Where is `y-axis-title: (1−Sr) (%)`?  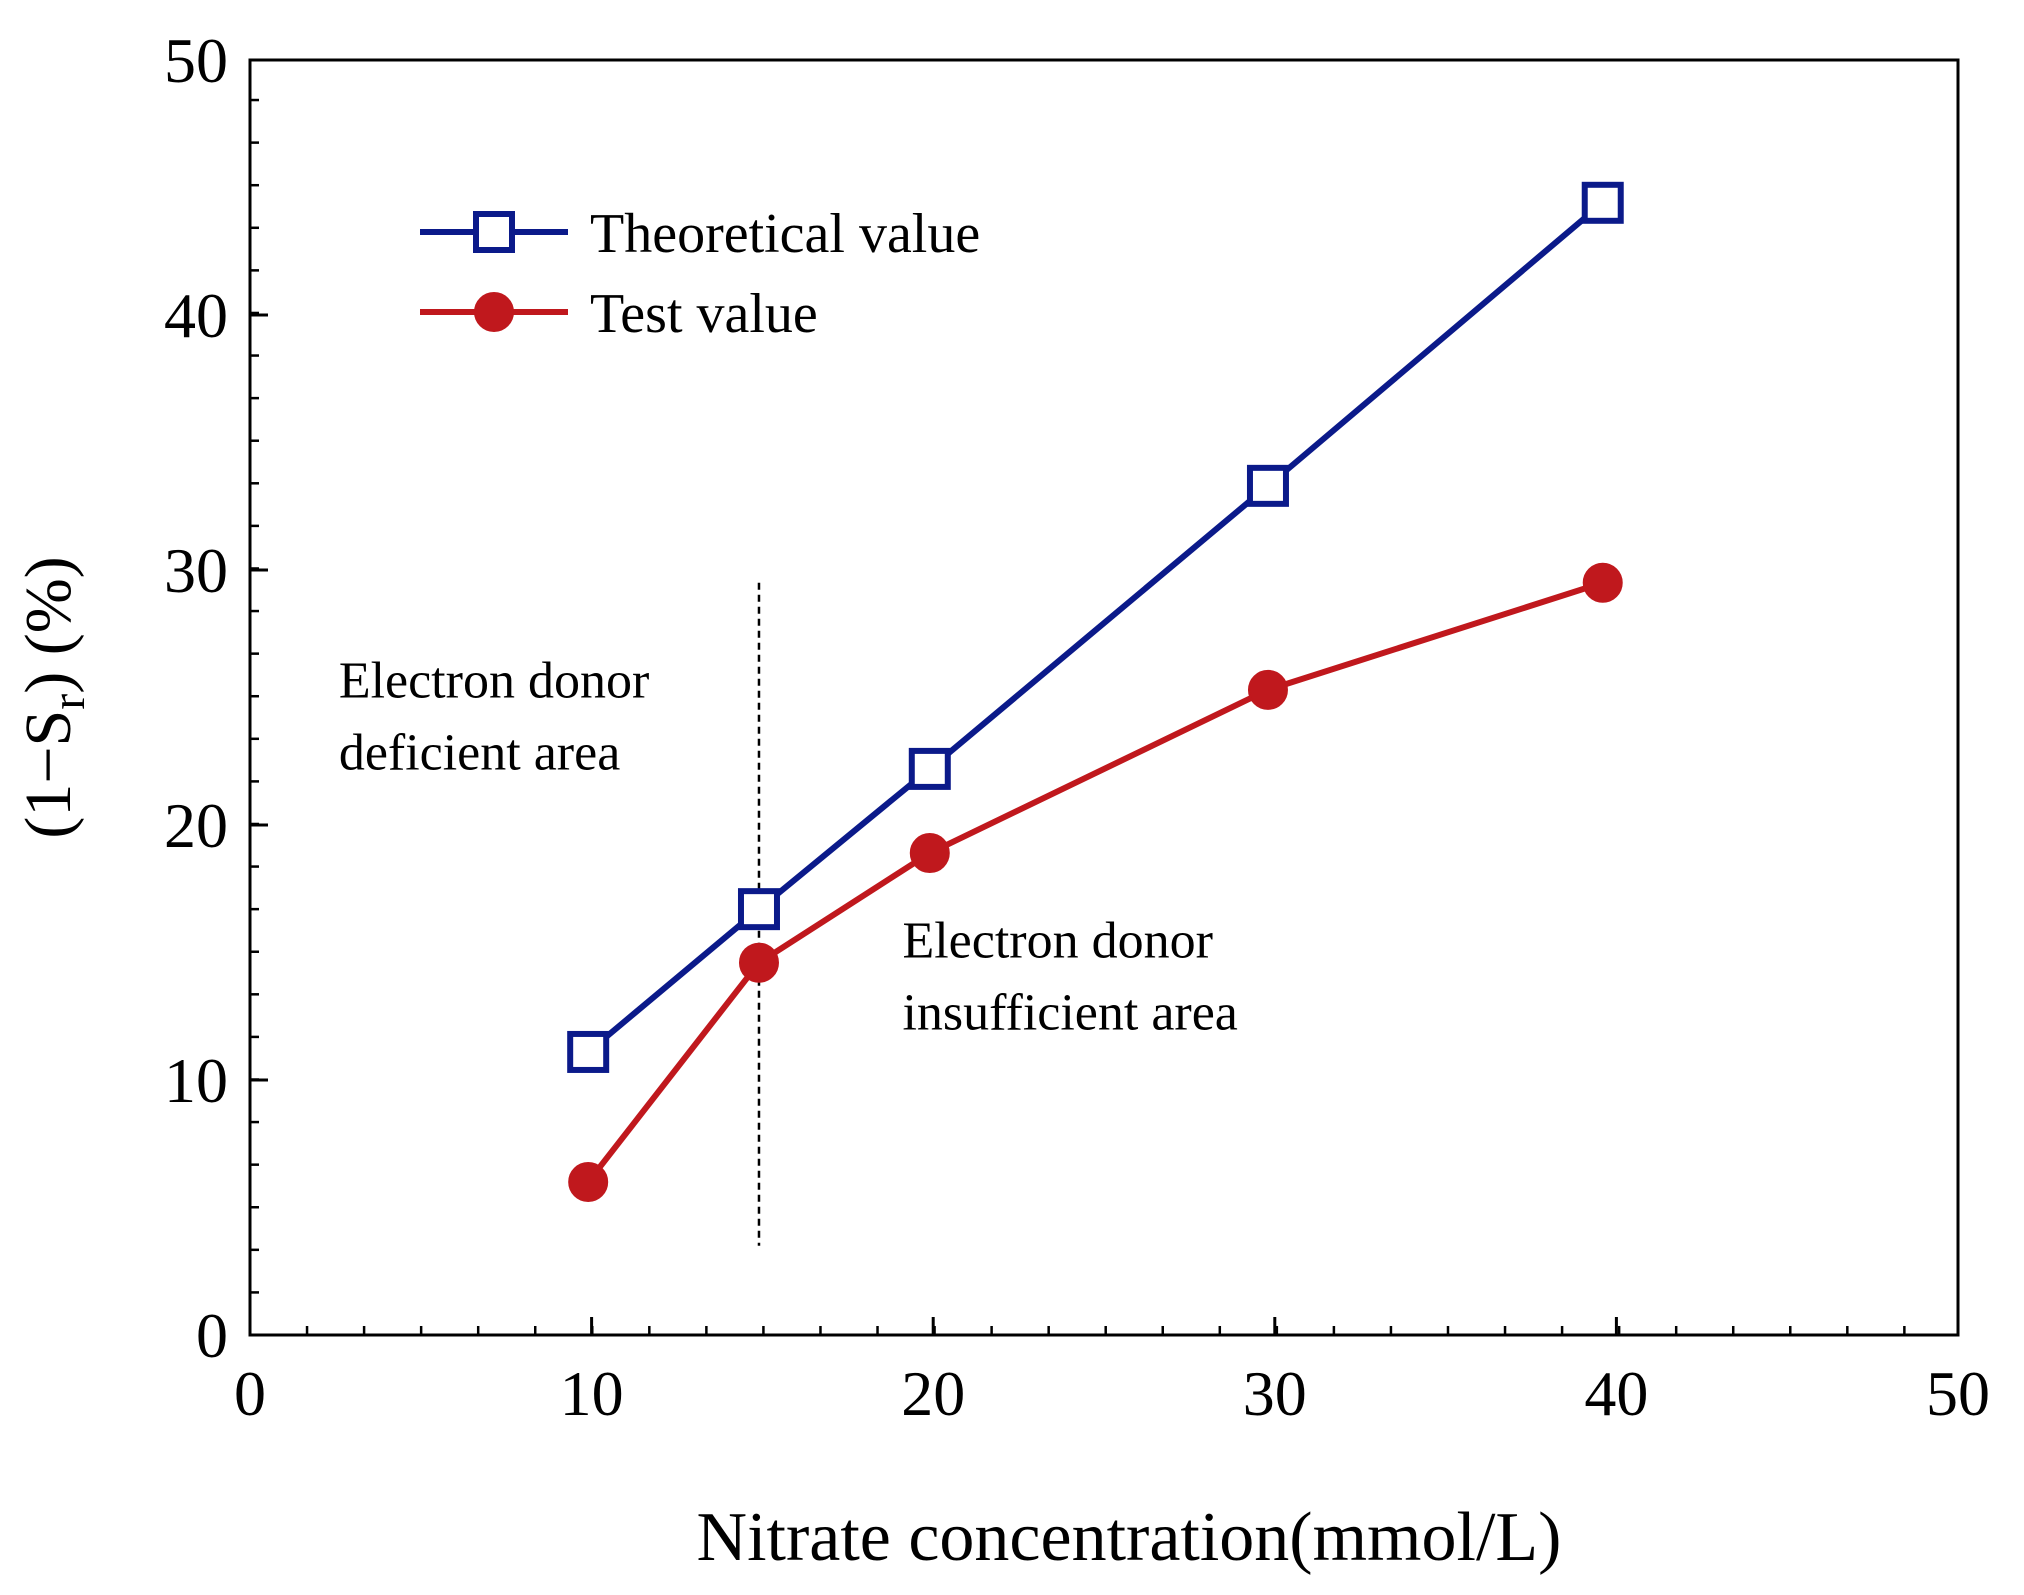 y-axis-title: (1−Sr) (%) is located at coordinates (53, 697).